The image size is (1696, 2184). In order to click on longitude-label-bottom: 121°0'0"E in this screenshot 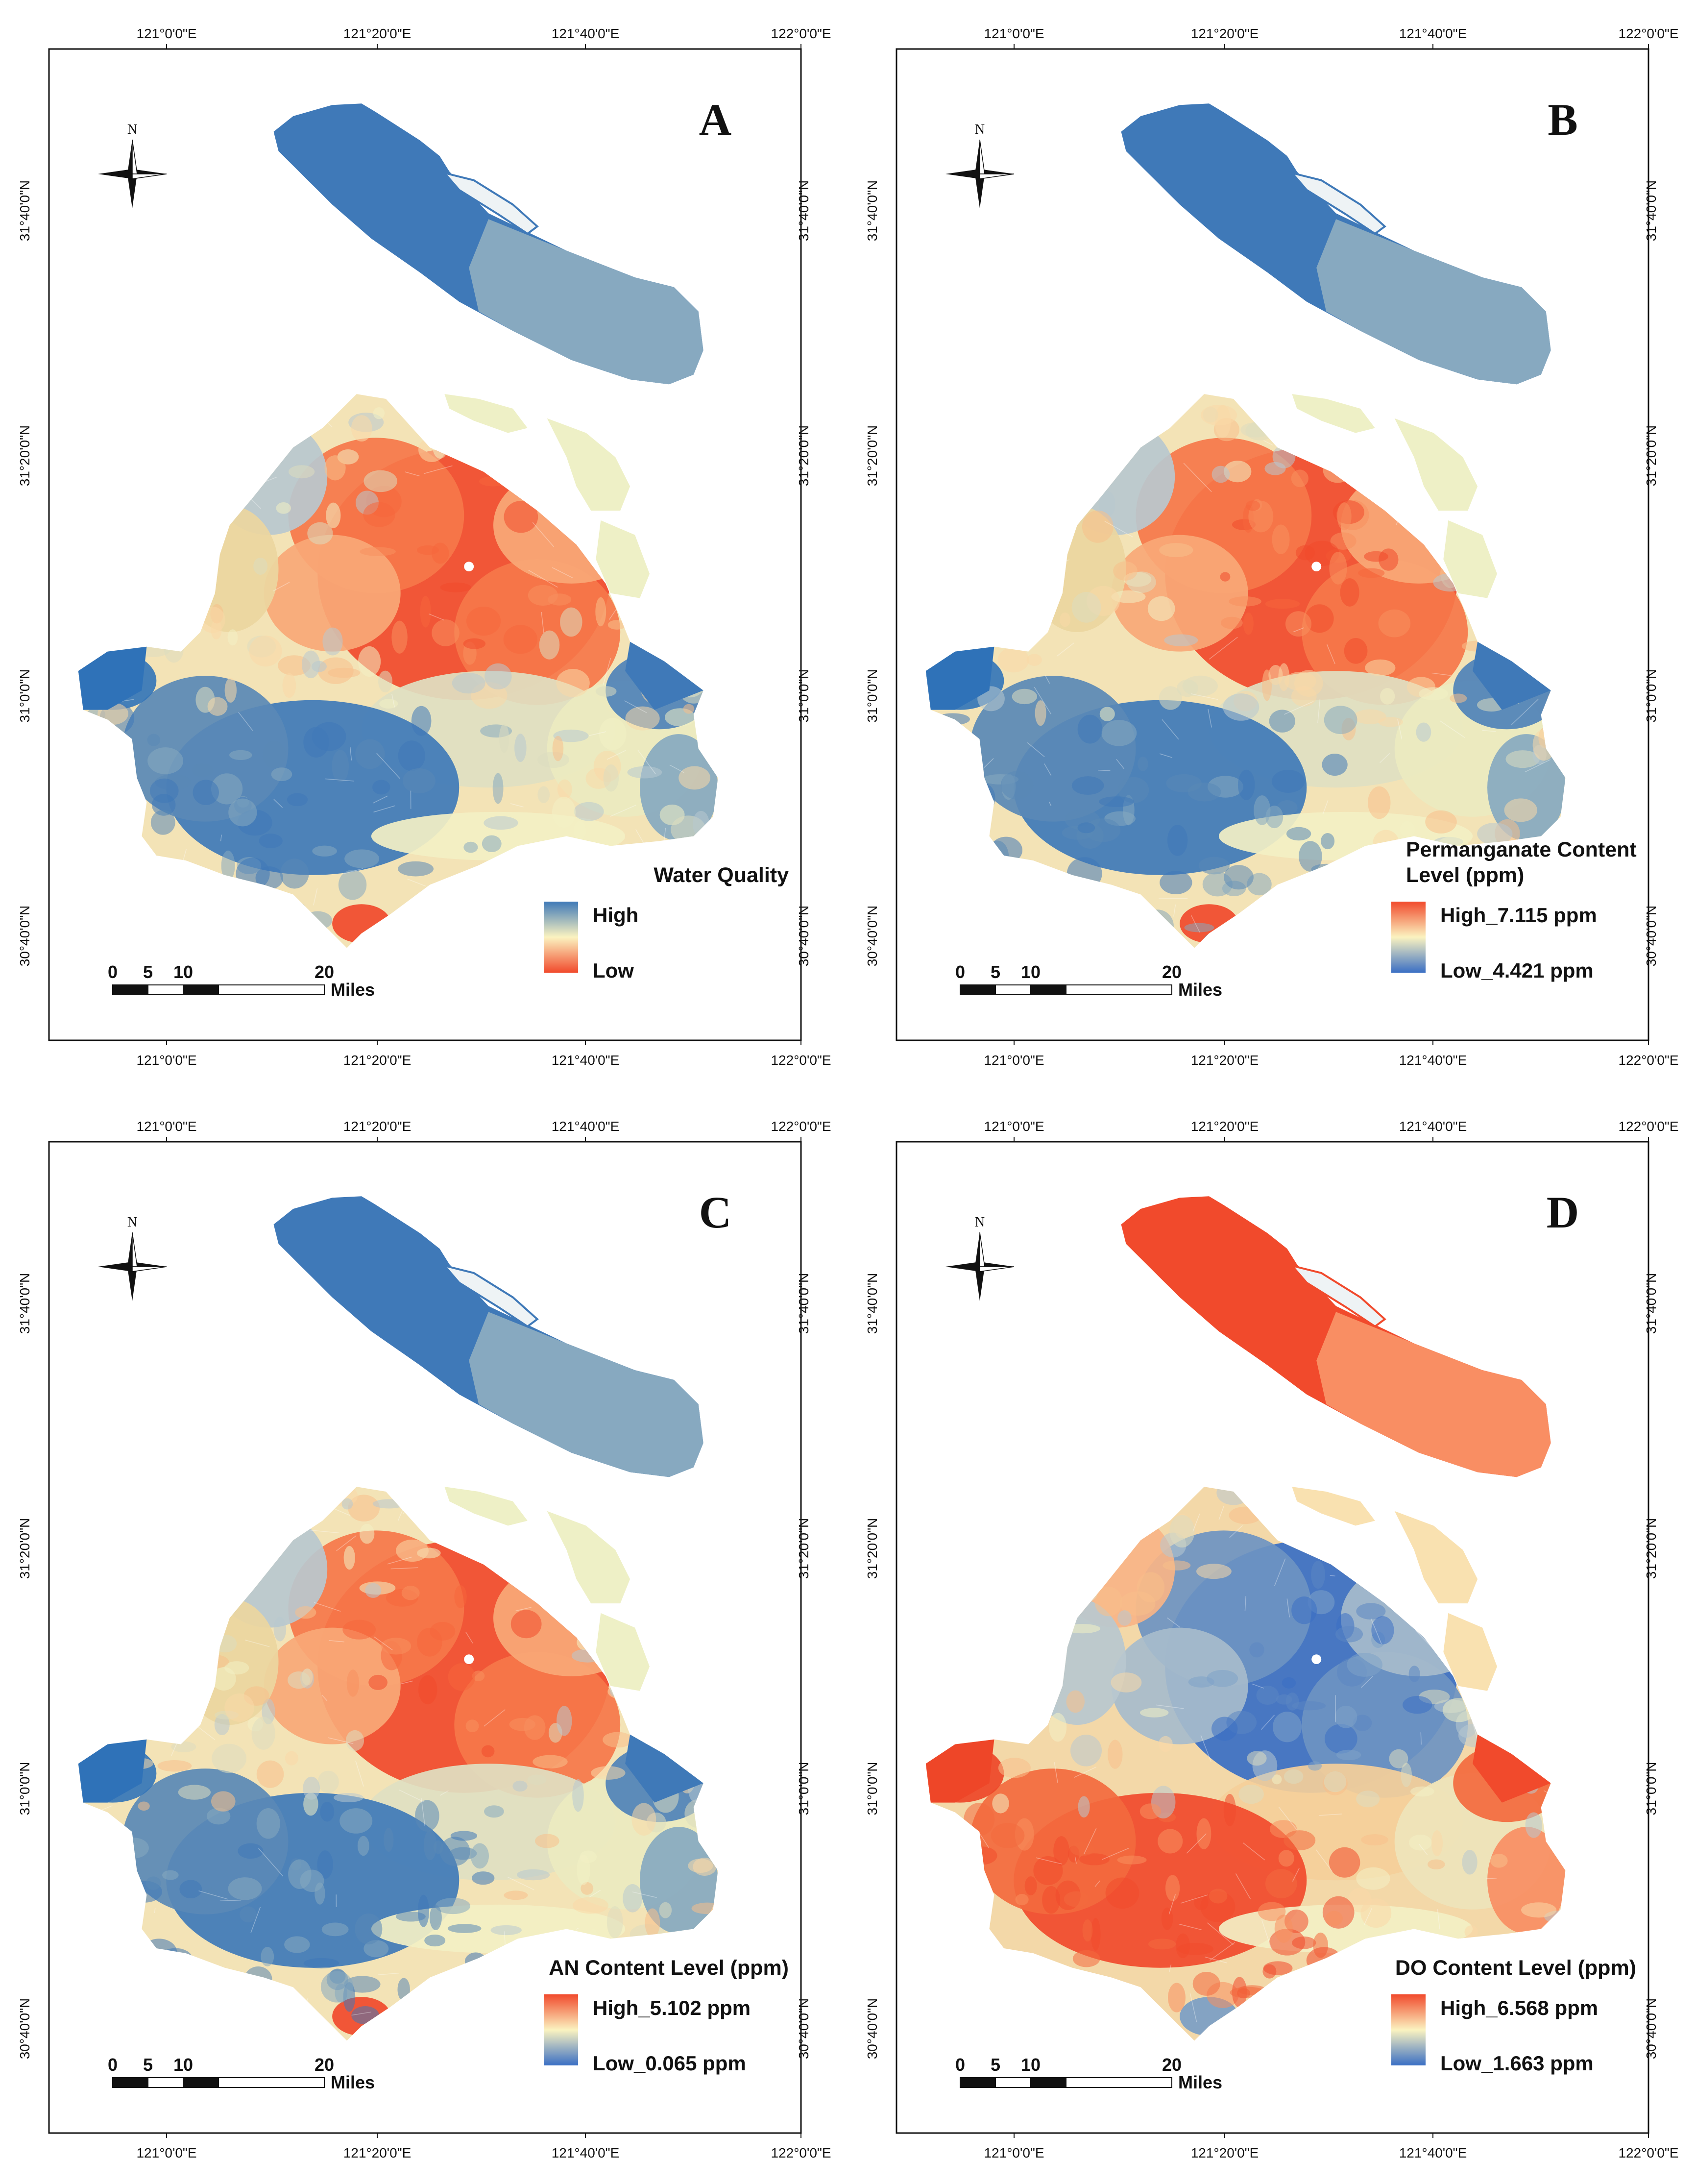, I will do `click(166, 2152)`.